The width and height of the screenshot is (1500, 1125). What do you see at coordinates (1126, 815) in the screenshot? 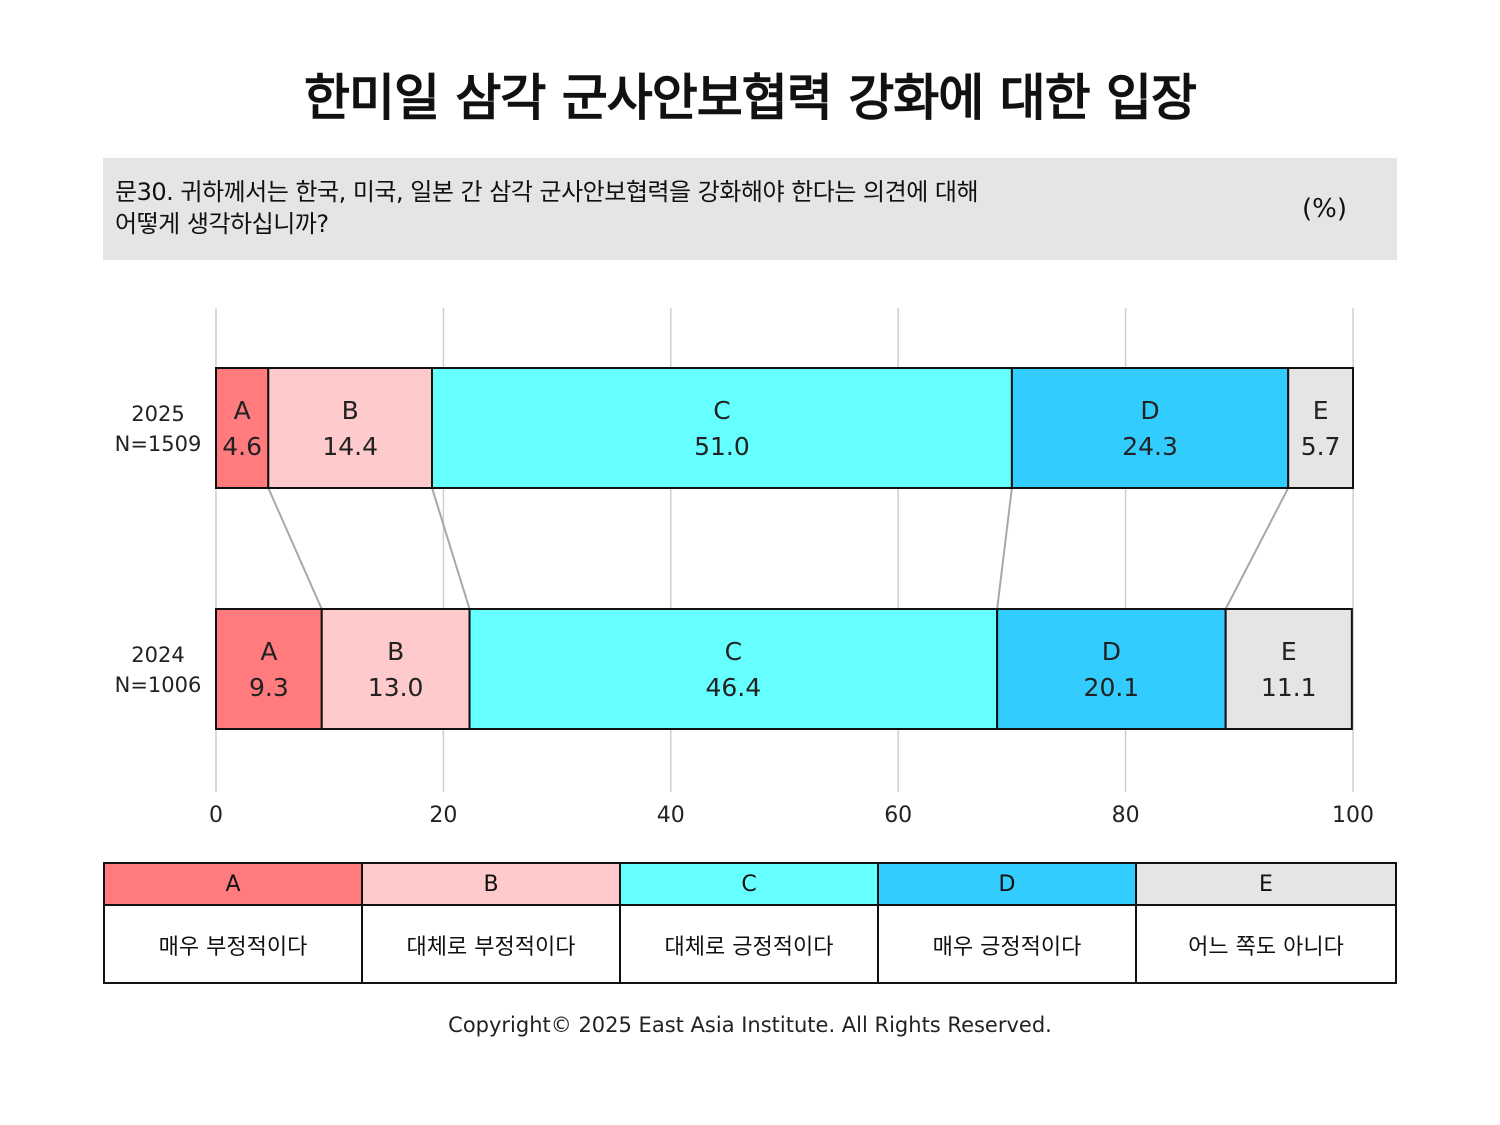
I see `x-tick-label: 80` at bounding box center [1126, 815].